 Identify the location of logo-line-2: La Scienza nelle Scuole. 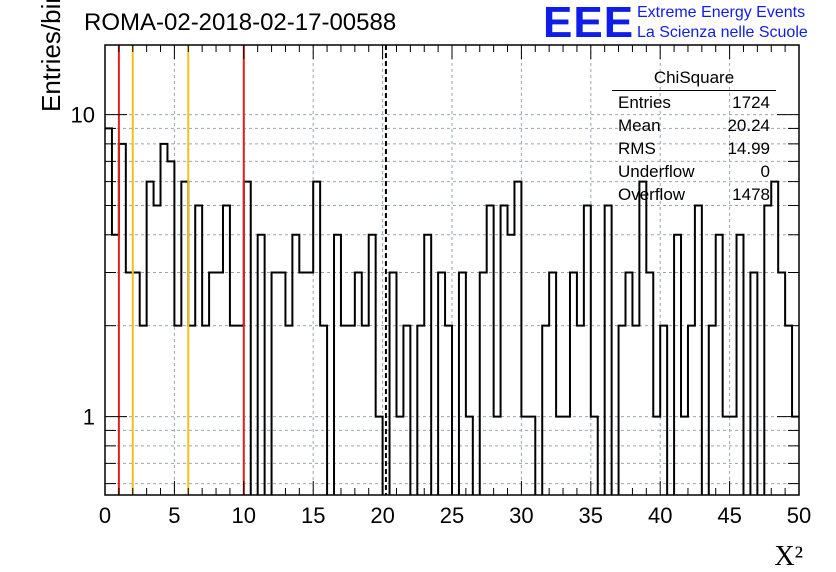
(722, 32).